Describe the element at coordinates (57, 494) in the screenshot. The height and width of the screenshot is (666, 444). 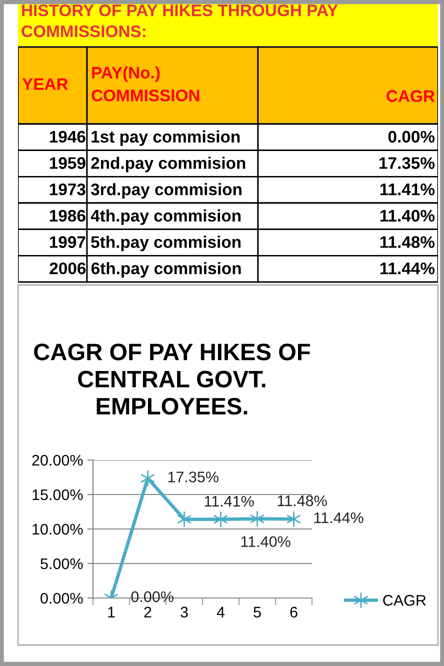
I see `y-tick-label: 15.00%` at that location.